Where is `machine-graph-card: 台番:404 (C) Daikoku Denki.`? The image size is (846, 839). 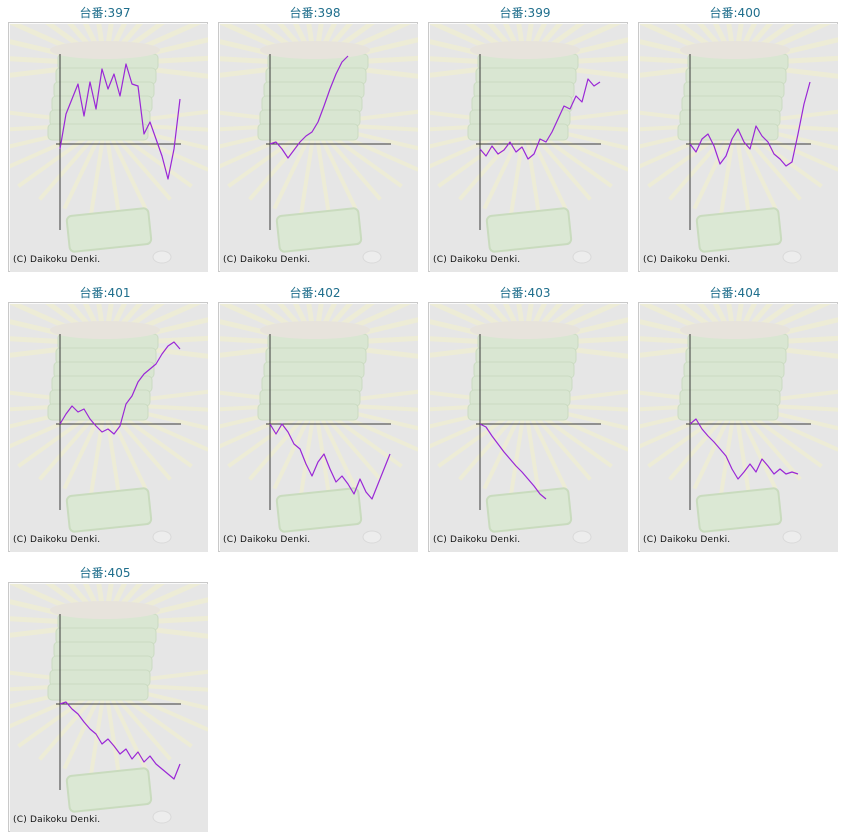 machine-graph-card: 台番:404 (C) Daikoku Denki. is located at coordinates (738, 418).